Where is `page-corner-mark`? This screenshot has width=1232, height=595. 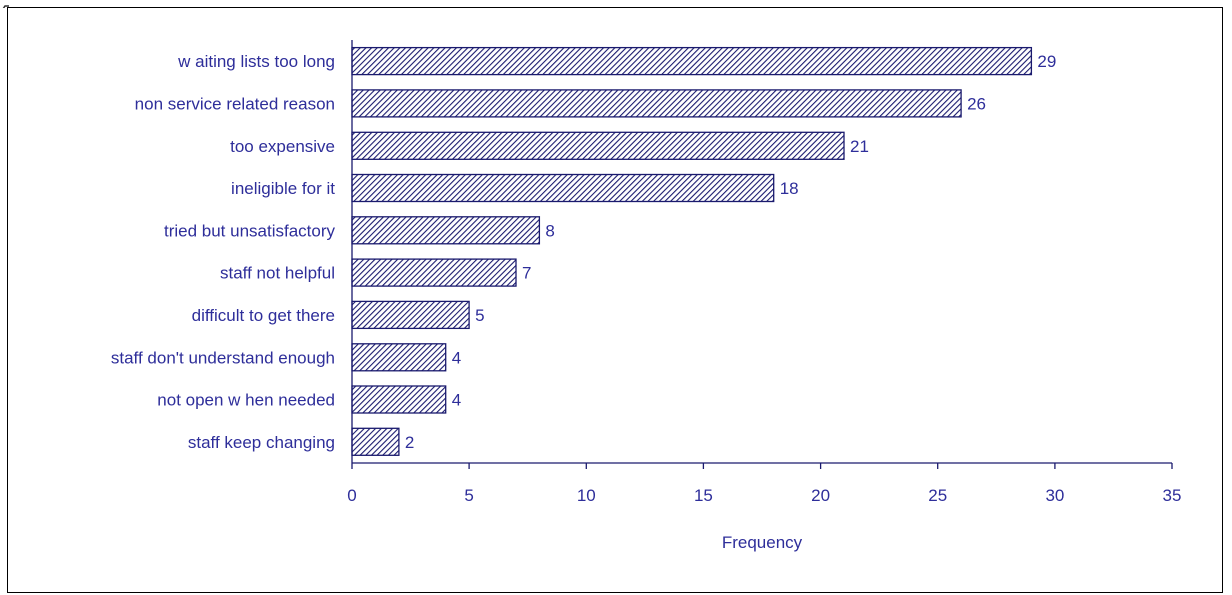 page-corner-mark is located at coordinates (5, 4).